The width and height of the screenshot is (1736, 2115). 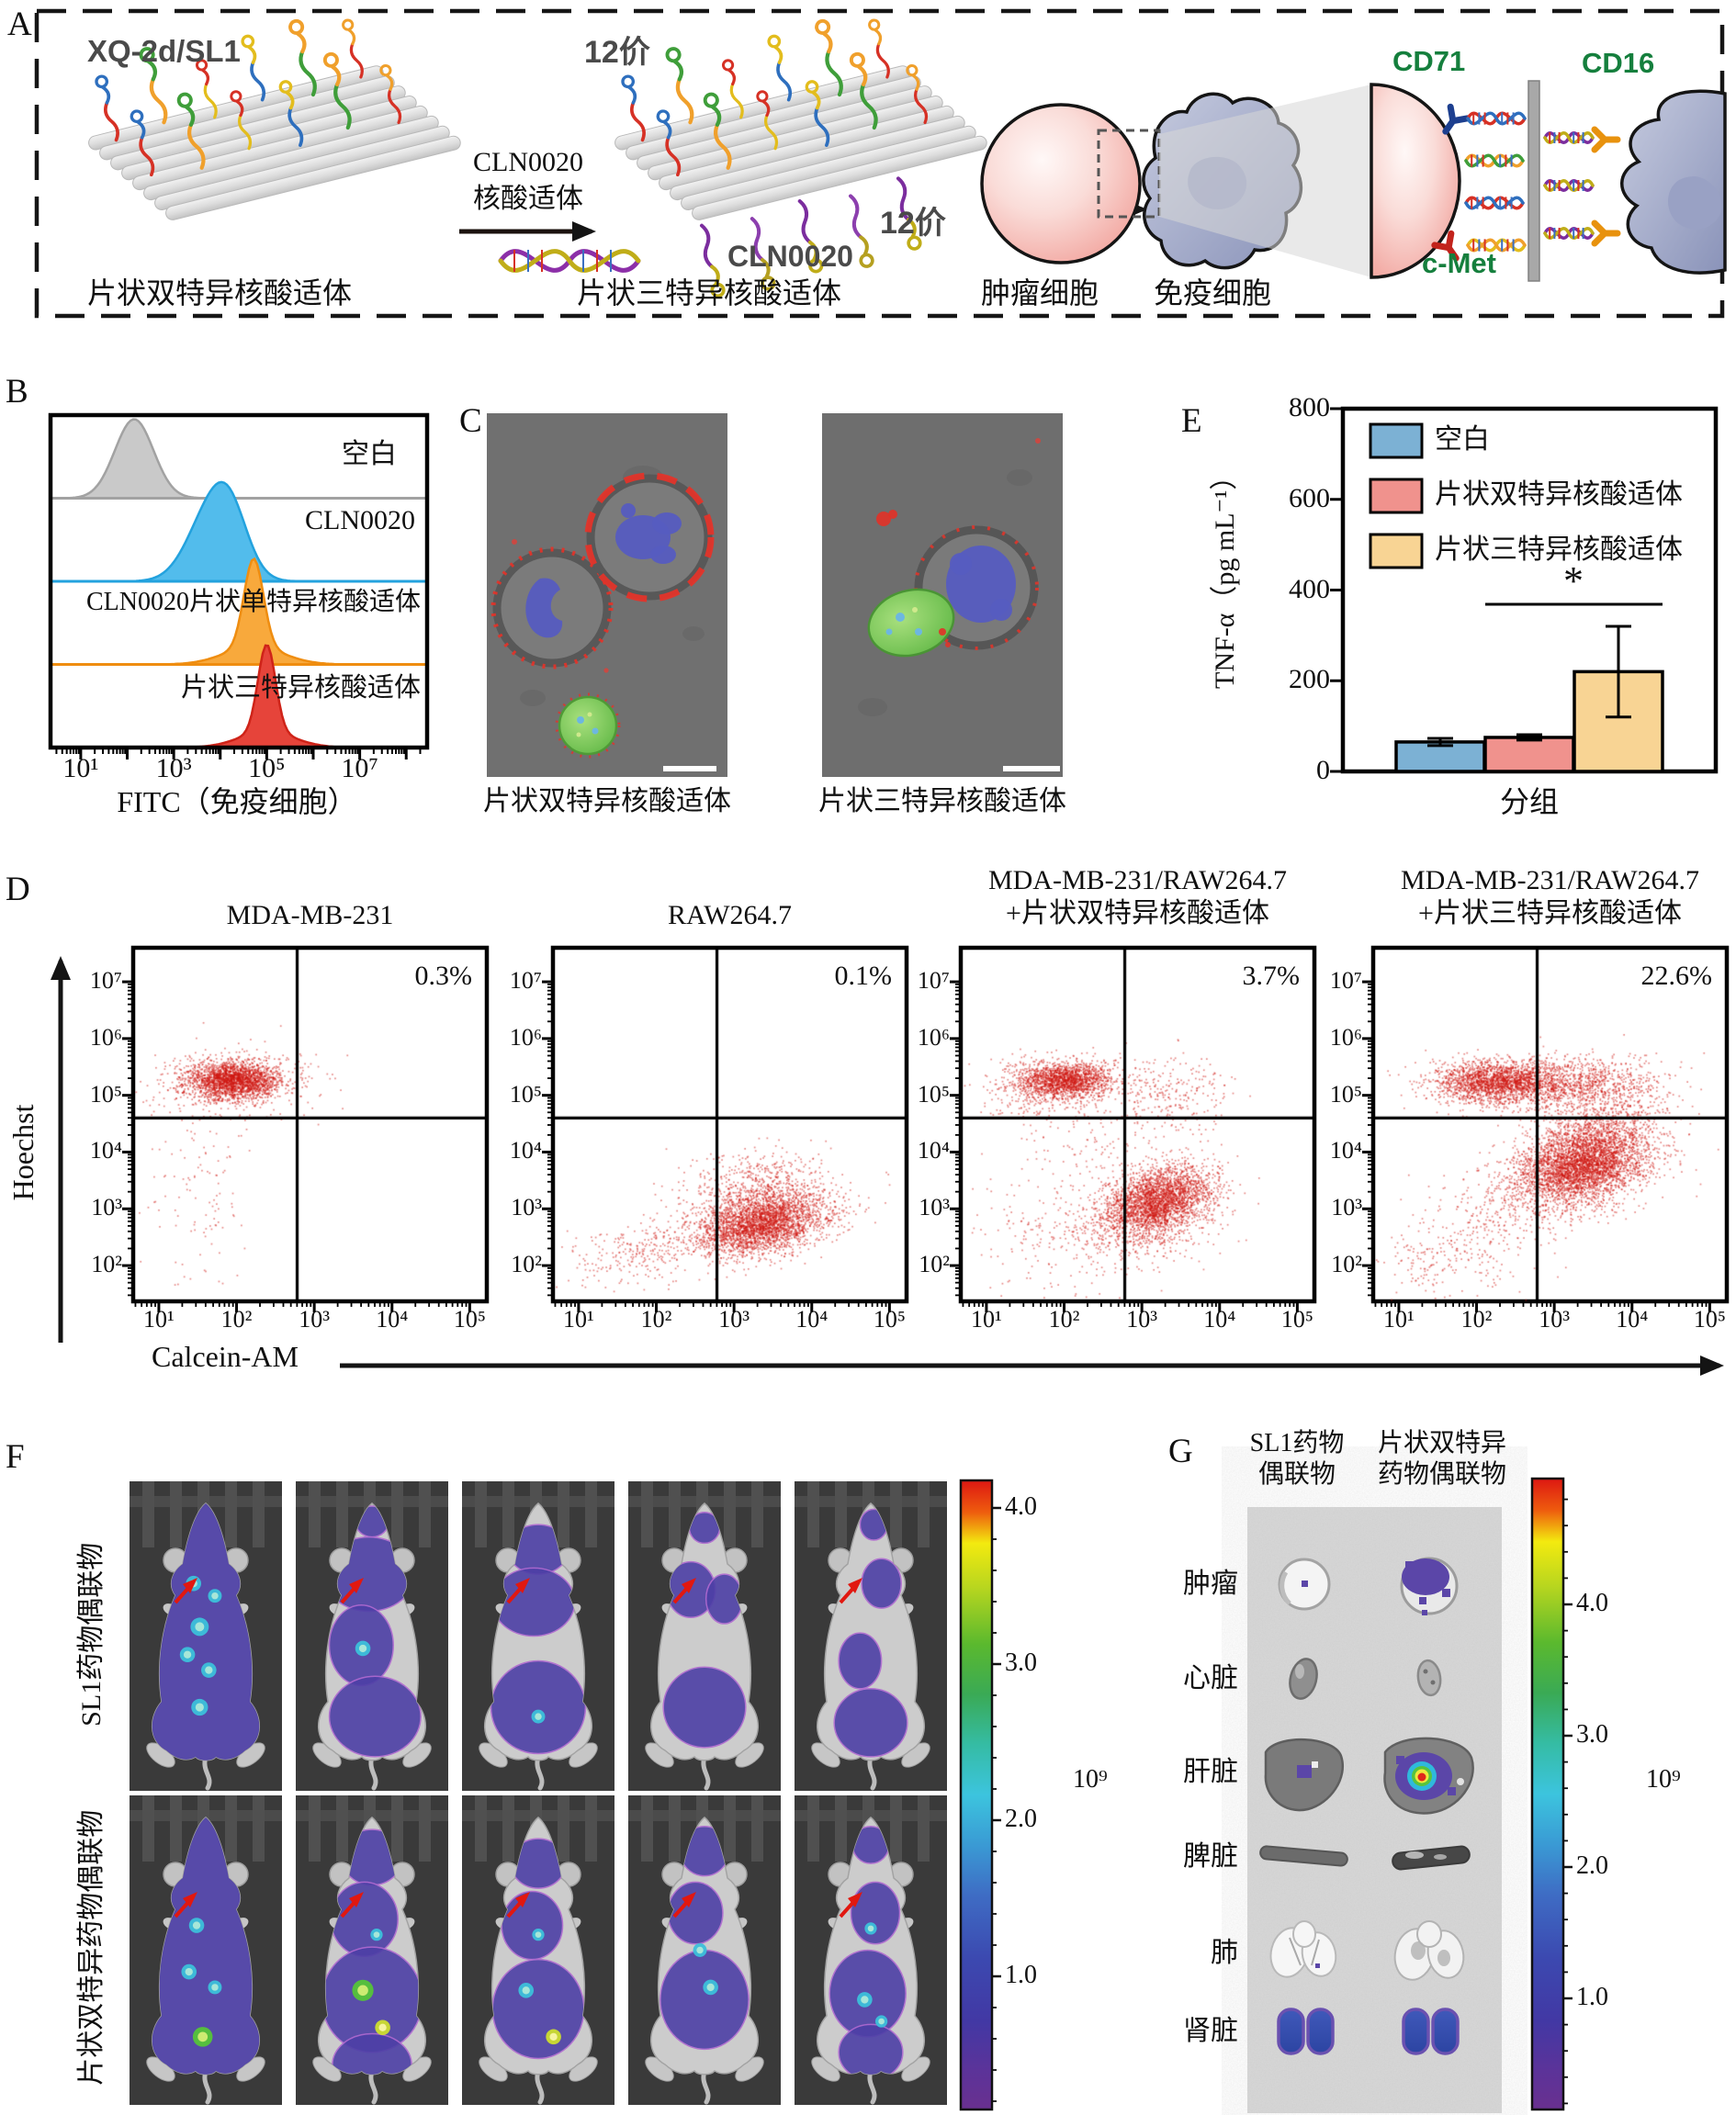 I want to click on organ-heart-right, so click(x=1429, y=1678).